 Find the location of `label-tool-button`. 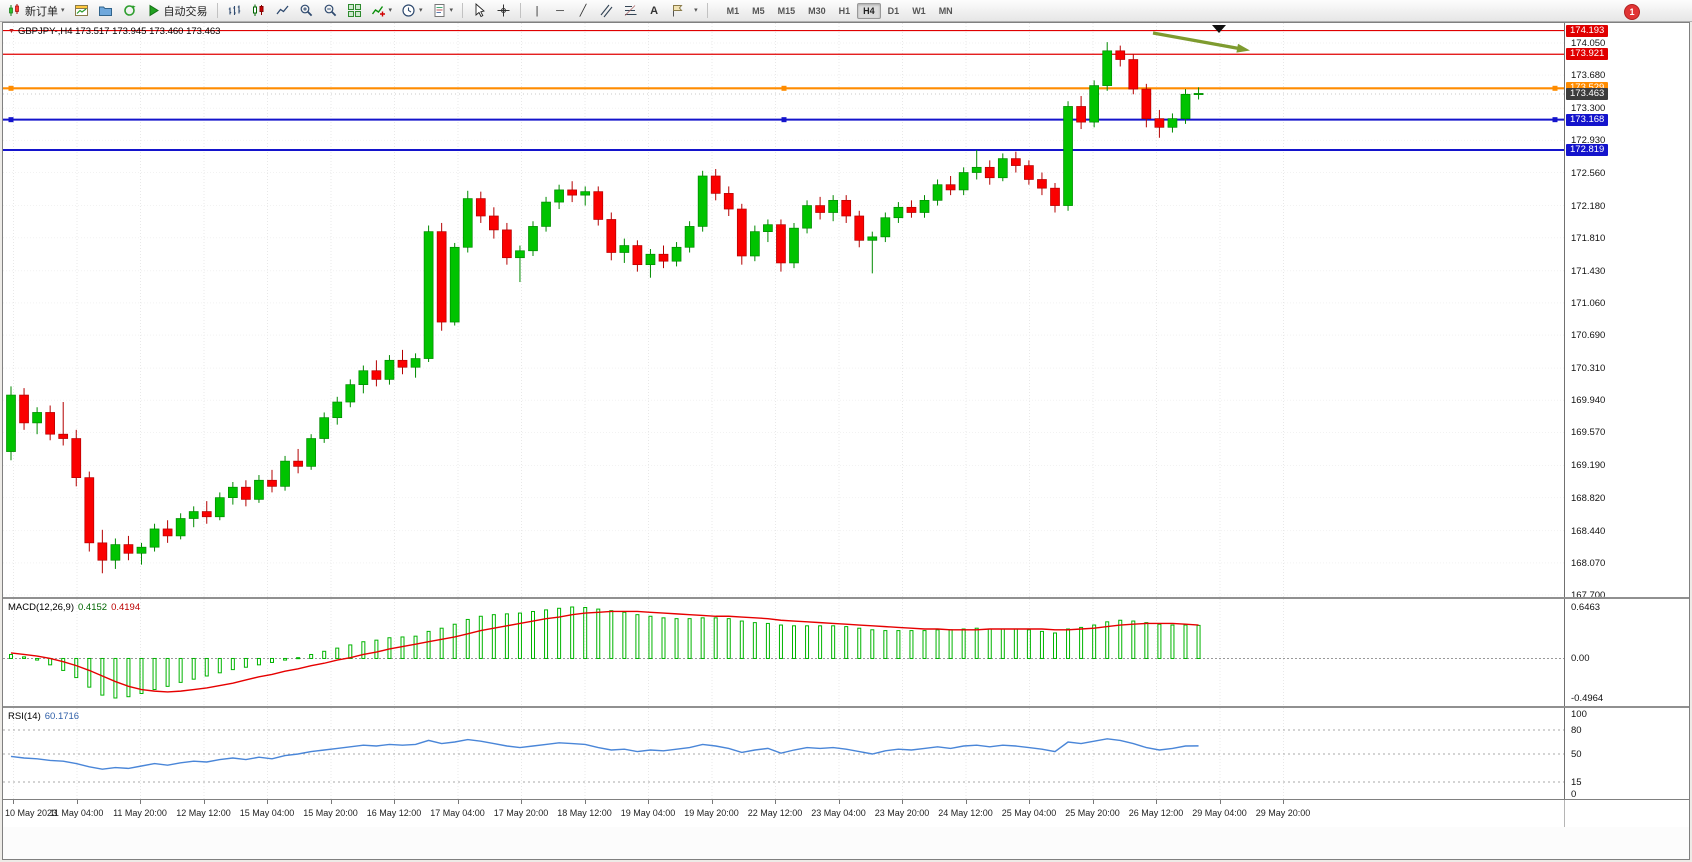

label-tool-button is located at coordinates (677, 10).